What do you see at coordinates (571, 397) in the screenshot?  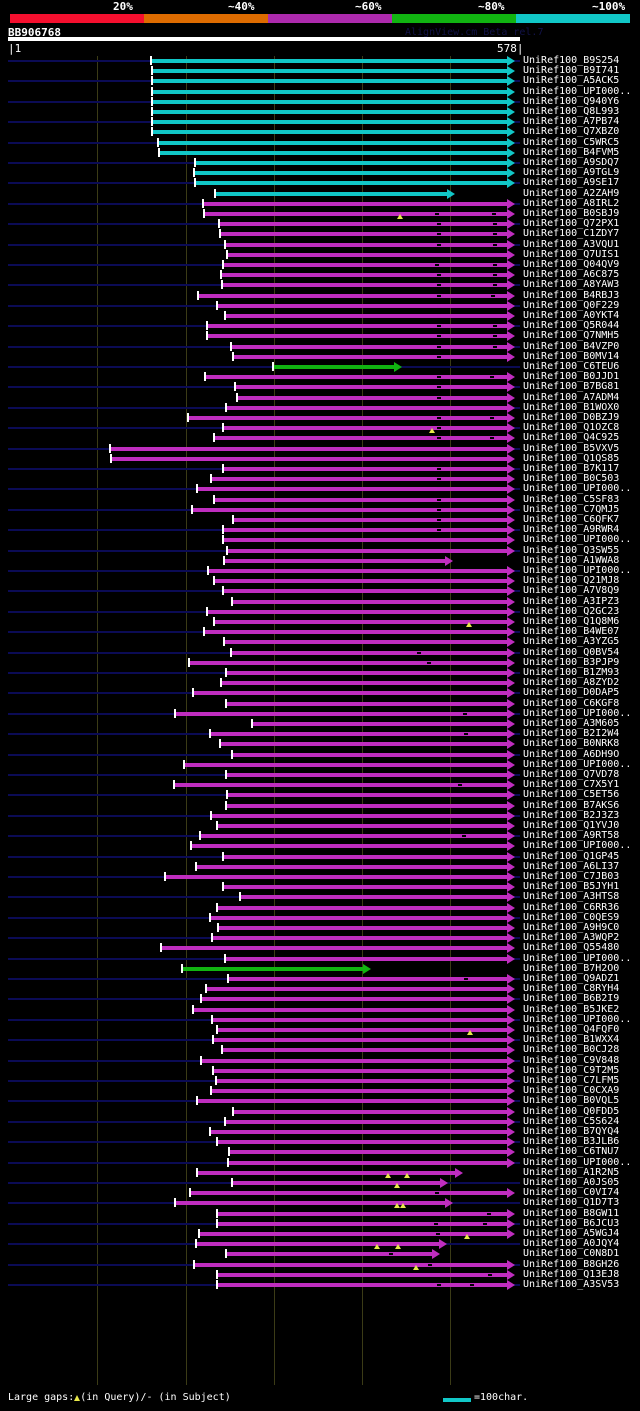 I see `hit-accession-label: UniRef100_A7ADM4` at bounding box center [571, 397].